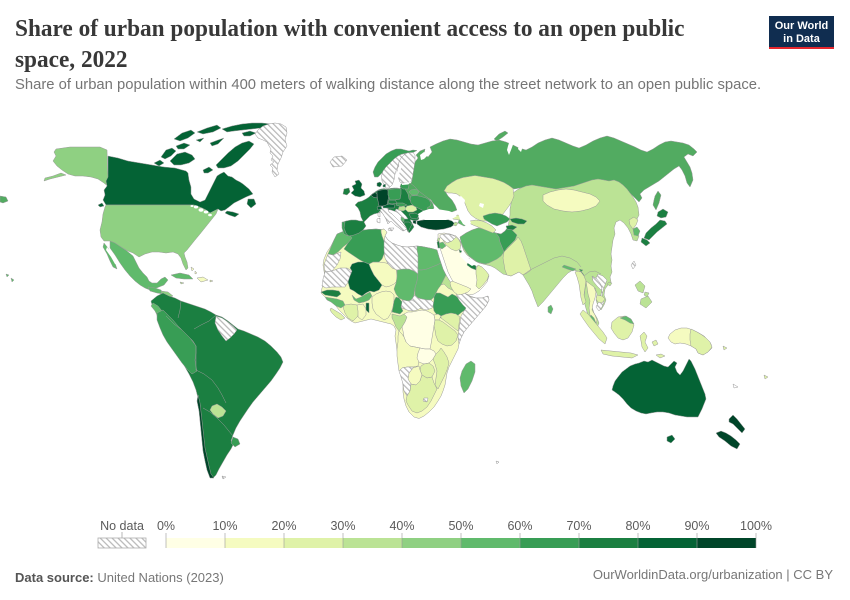  Describe the element at coordinates (224, 526) in the screenshot. I see `svg-text: 10%` at that location.